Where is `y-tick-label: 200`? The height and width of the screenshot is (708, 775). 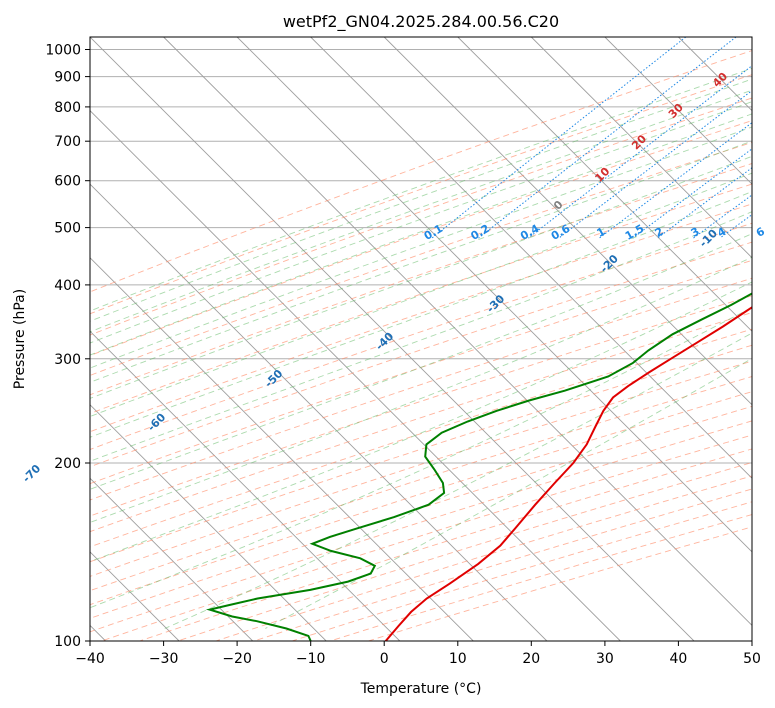 y-tick-label: 200 is located at coordinates (67, 464).